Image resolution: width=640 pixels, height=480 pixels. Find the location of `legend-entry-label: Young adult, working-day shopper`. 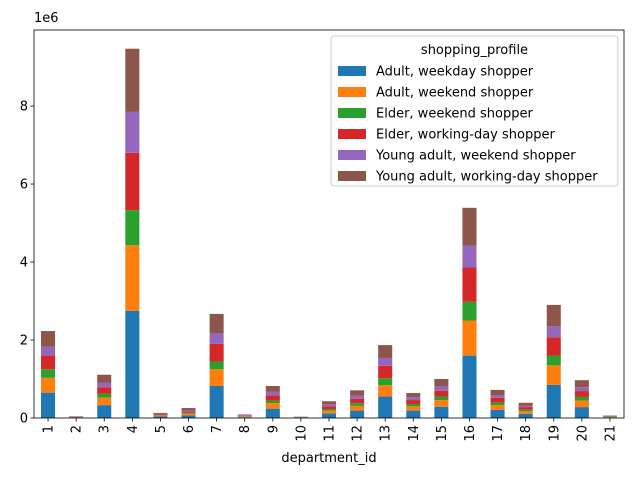

legend-entry-label: Young adult, working-day shopper is located at coordinates (486, 177).